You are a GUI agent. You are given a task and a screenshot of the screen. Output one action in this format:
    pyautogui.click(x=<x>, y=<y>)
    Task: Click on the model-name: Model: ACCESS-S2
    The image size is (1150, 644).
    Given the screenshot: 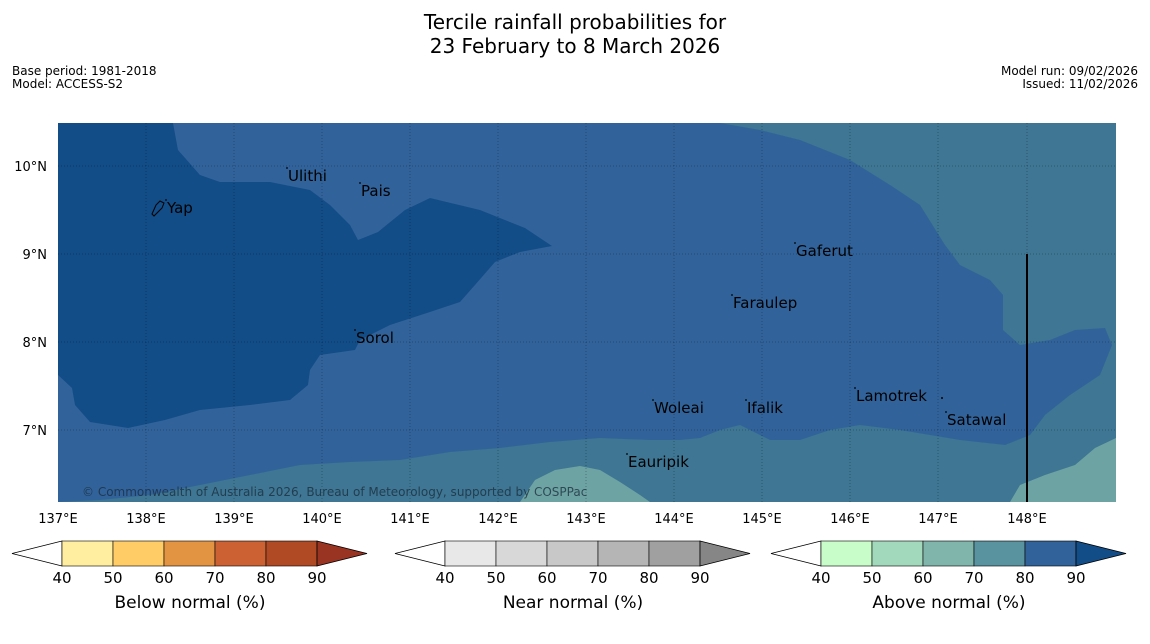 What is the action you would take?
    pyautogui.click(x=68, y=84)
    